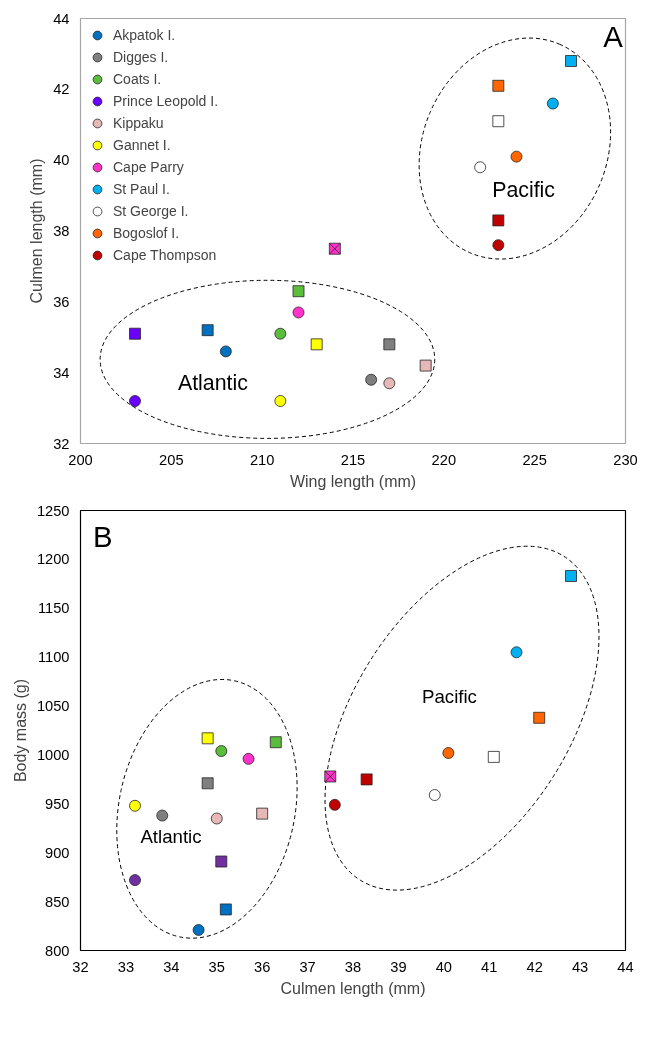 This screenshot has height=1059, width=653. I want to click on legend-label: Cape Thompson, so click(165, 255).